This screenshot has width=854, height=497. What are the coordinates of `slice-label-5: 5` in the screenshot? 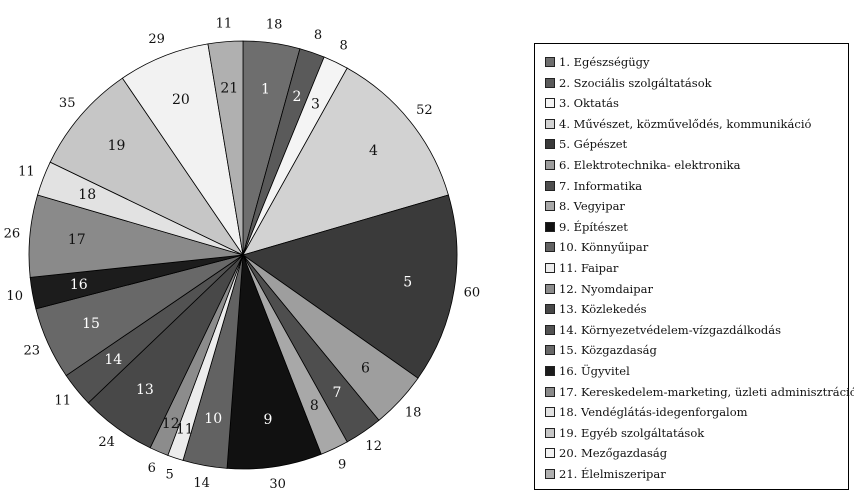 It's located at (407, 282).